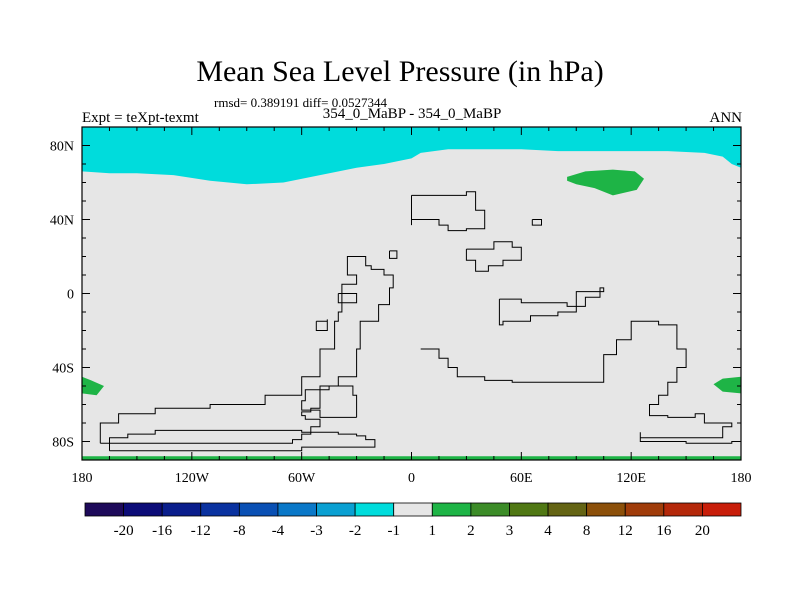  What do you see at coordinates (278, 531) in the screenshot?
I see `colorbar-label: -4` at bounding box center [278, 531].